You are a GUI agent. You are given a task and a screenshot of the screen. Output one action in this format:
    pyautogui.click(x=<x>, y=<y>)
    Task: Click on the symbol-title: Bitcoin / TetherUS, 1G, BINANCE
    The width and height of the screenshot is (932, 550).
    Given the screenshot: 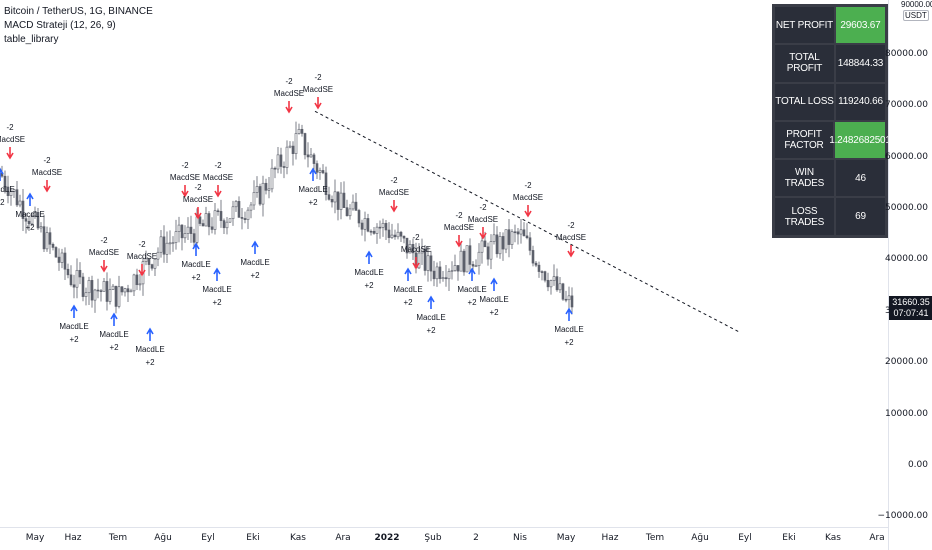 What is the action you would take?
    pyautogui.click(x=78, y=11)
    